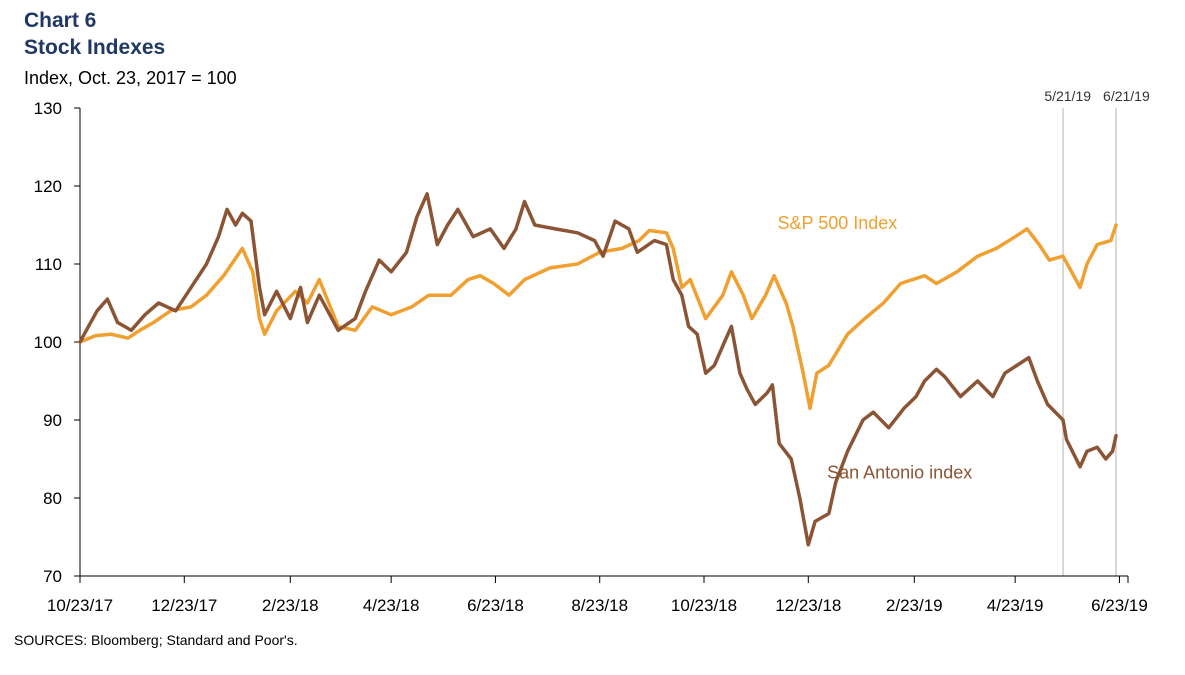  Describe the element at coordinates (52, 576) in the screenshot. I see `y-tick-label: 70` at that location.